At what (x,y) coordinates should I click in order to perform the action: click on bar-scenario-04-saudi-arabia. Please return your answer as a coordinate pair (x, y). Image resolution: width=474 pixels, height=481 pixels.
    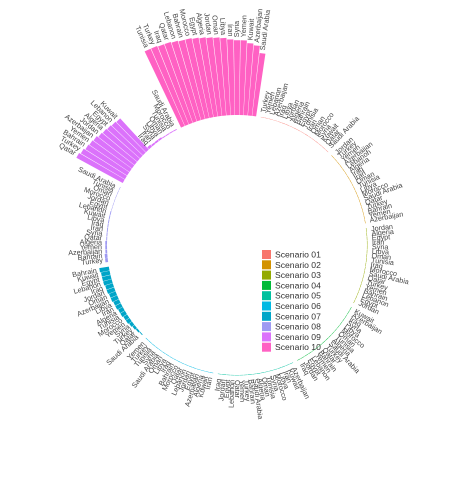
    Looking at the image, I should click on (327, 339).